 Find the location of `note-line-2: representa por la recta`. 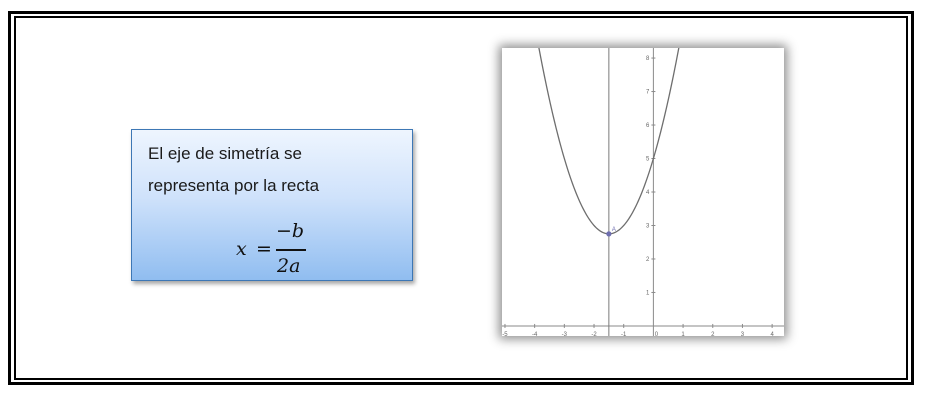

note-line-2: representa por la recta is located at coordinates (234, 185).